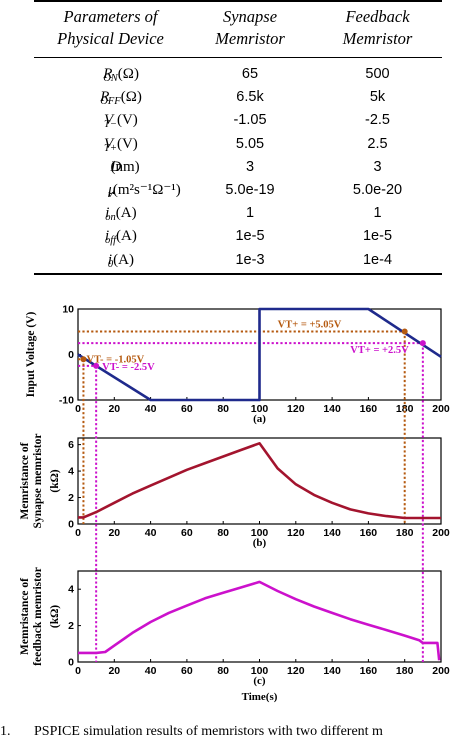 Image resolution: width=474 pixels, height=737 pixels. What do you see at coordinates (404, 331) in the screenshot?
I see `threshold-marker-synapse-plus` at bounding box center [404, 331].